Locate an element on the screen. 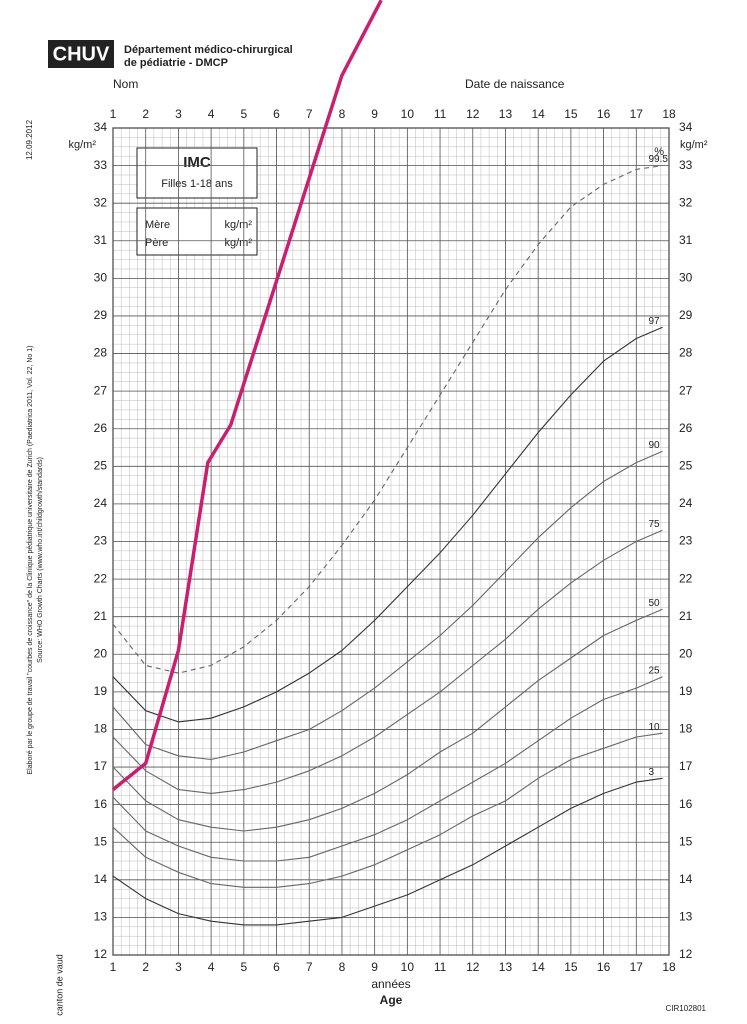 This screenshot has height=1024, width=747. y-tick-label: 30 is located at coordinates (101, 278).